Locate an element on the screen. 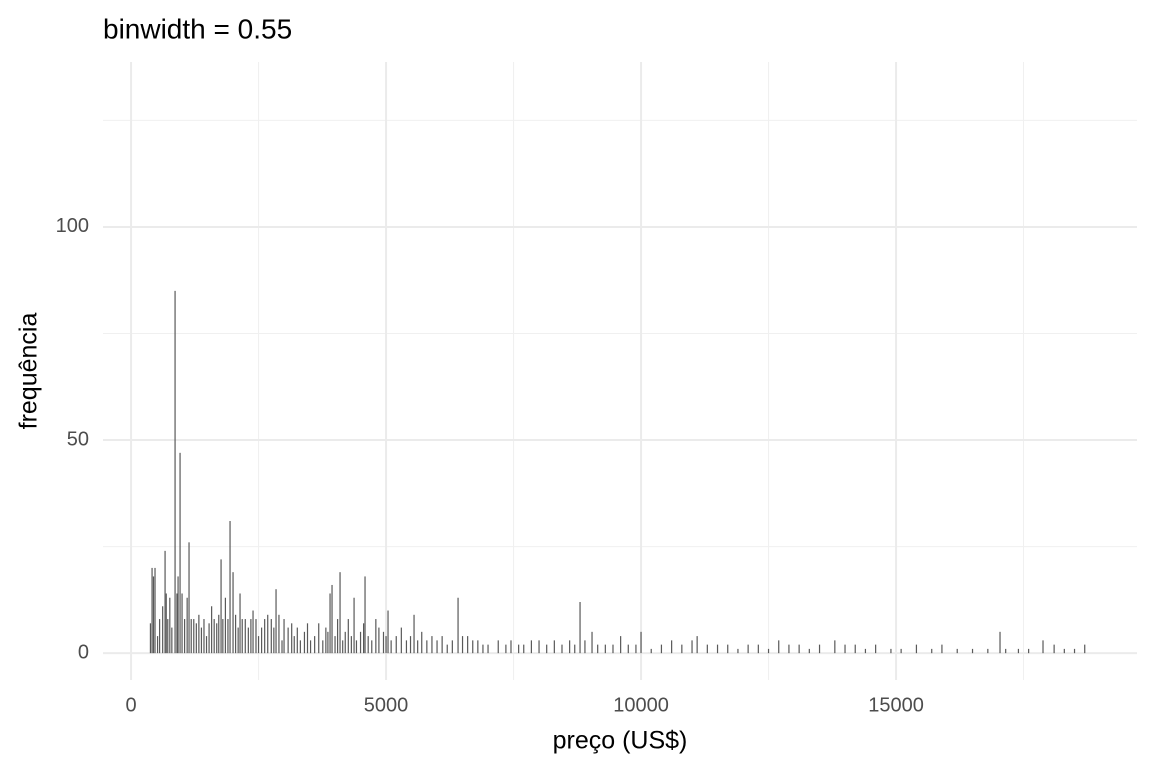 This screenshot has height=768, width=1152. chart-title: binwidth = 0.55 is located at coordinates (197, 28).